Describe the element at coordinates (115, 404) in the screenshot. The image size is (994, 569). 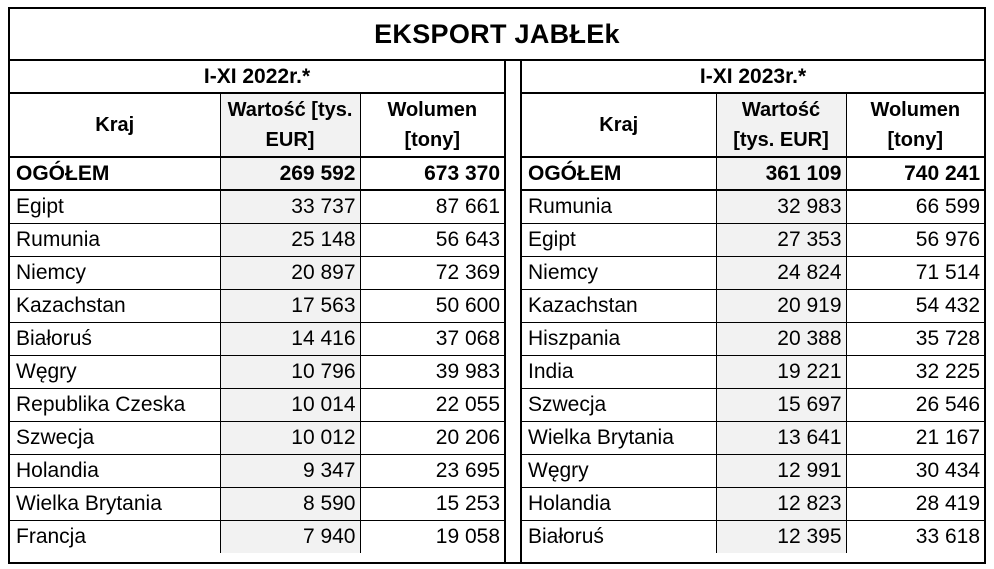
I see `country-cell: Republika Czeska` at that location.